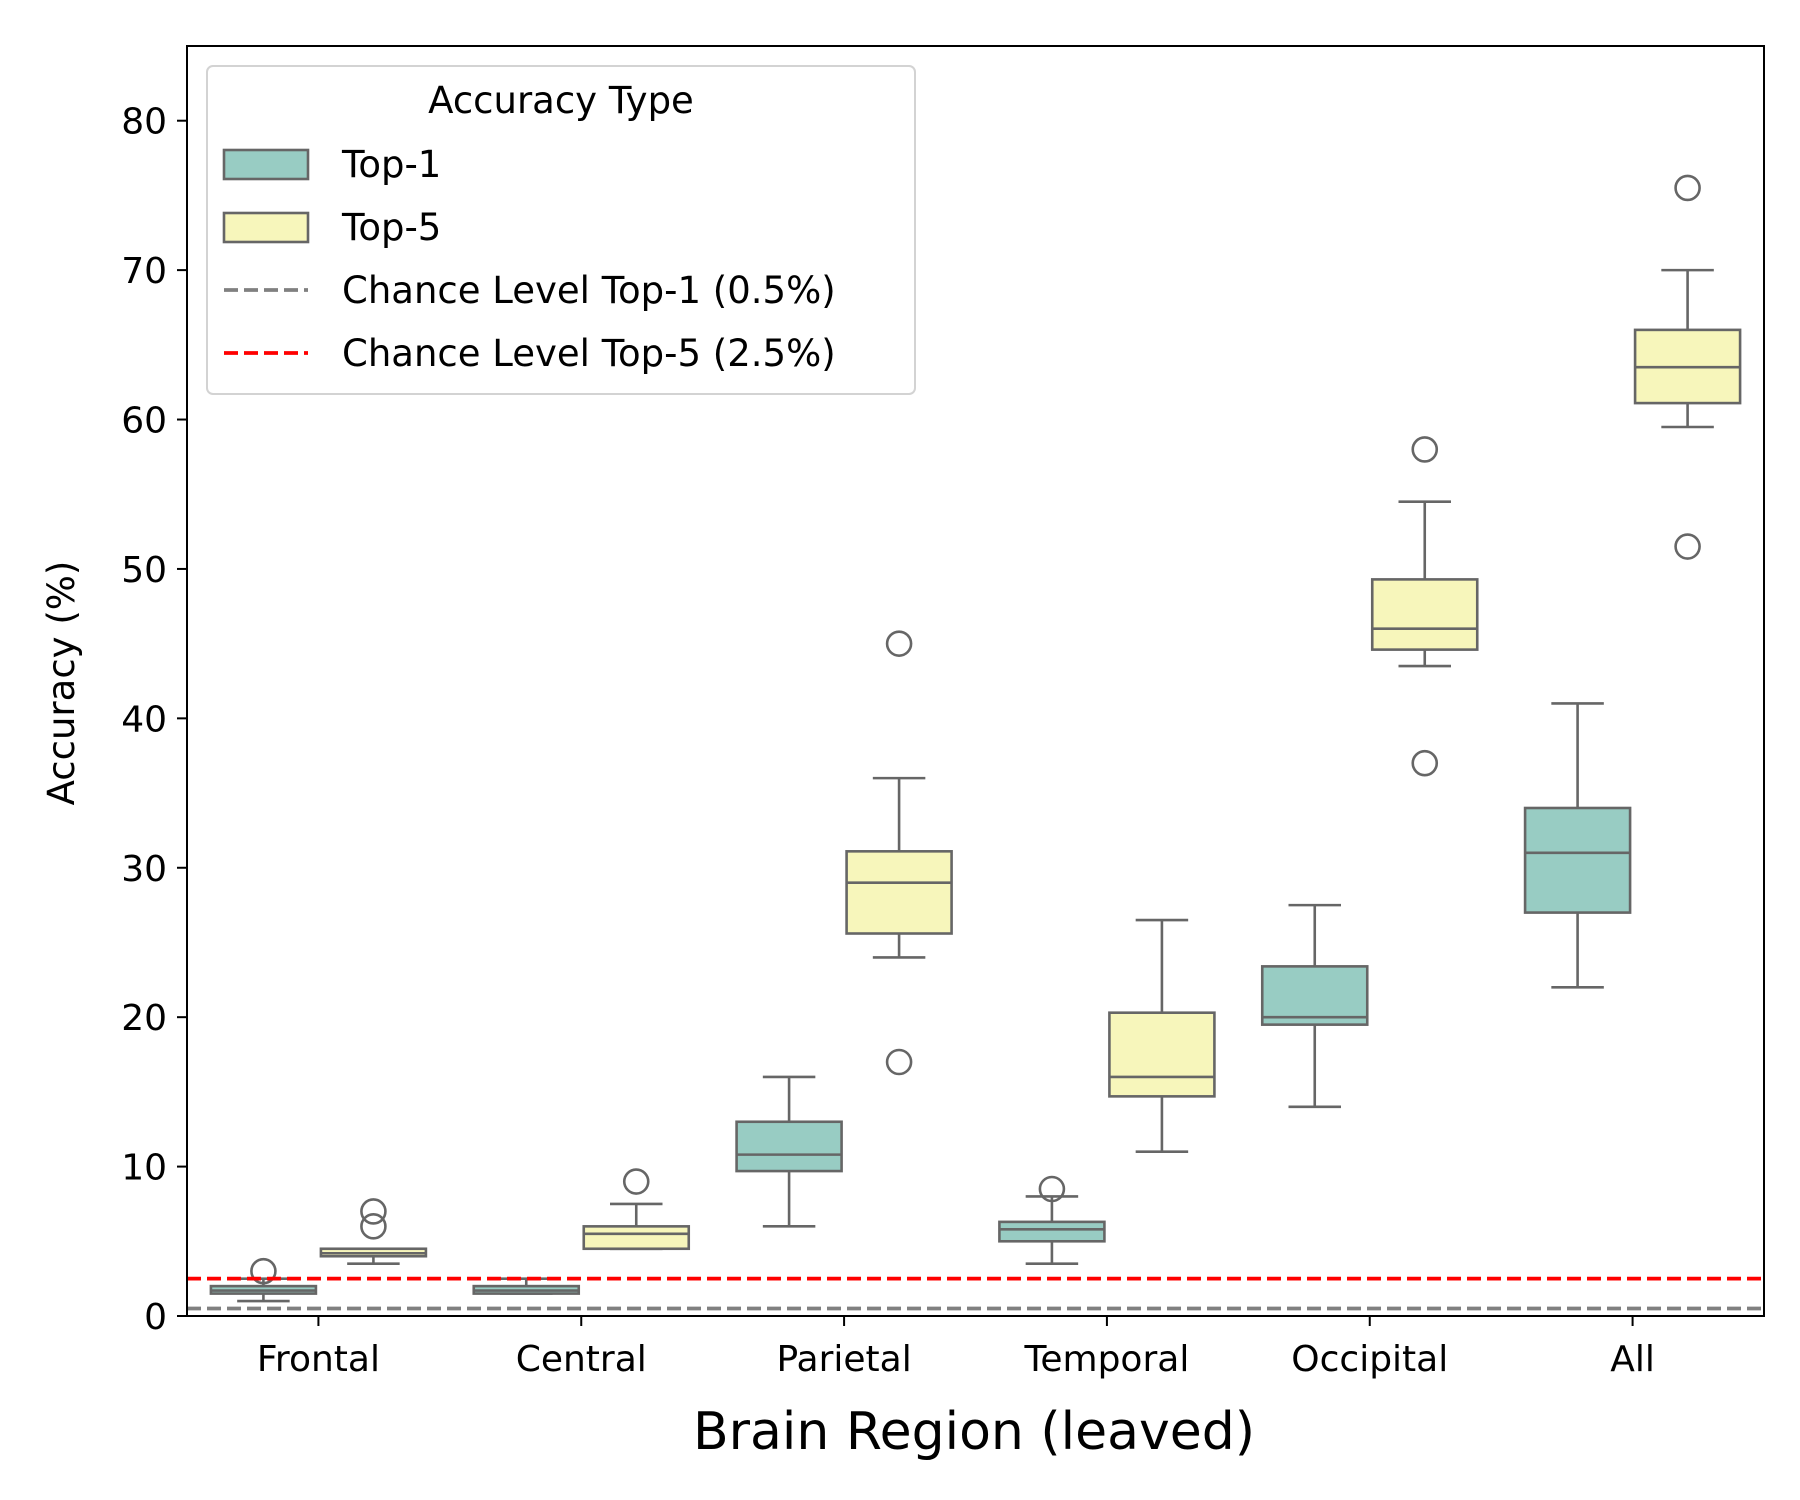  I want to click on x-tick-label: All, so click(1632, 1359).